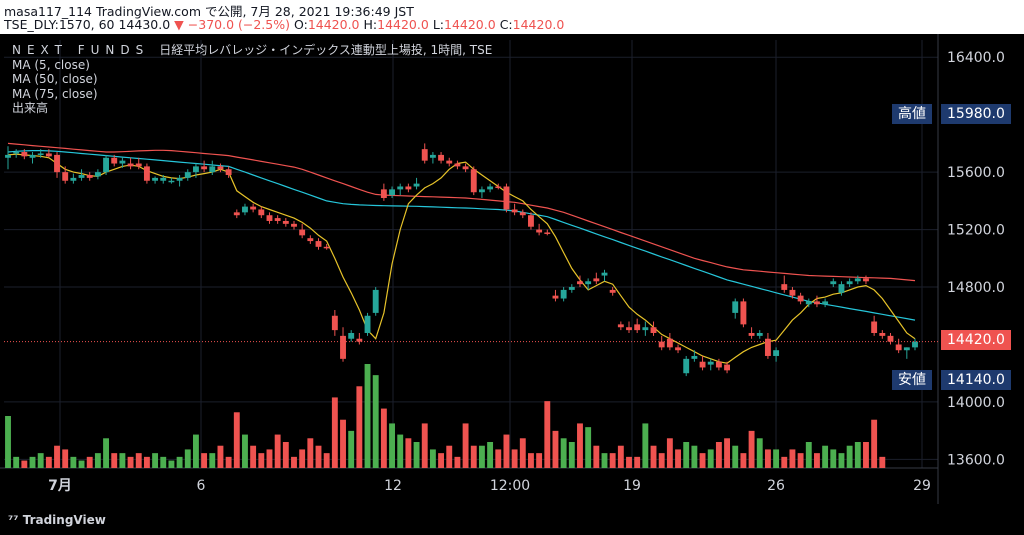 This screenshot has height=535, width=1024. What do you see at coordinates (201, 486) in the screenshot?
I see `x-tick-label: 6` at bounding box center [201, 486].